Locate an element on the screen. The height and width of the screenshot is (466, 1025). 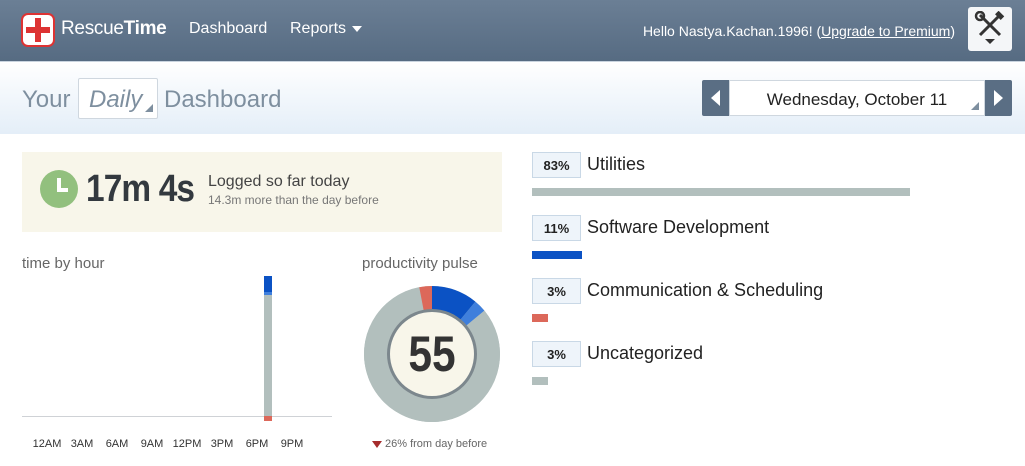
productivity-pulse-score: 55 is located at coordinates (432, 354).